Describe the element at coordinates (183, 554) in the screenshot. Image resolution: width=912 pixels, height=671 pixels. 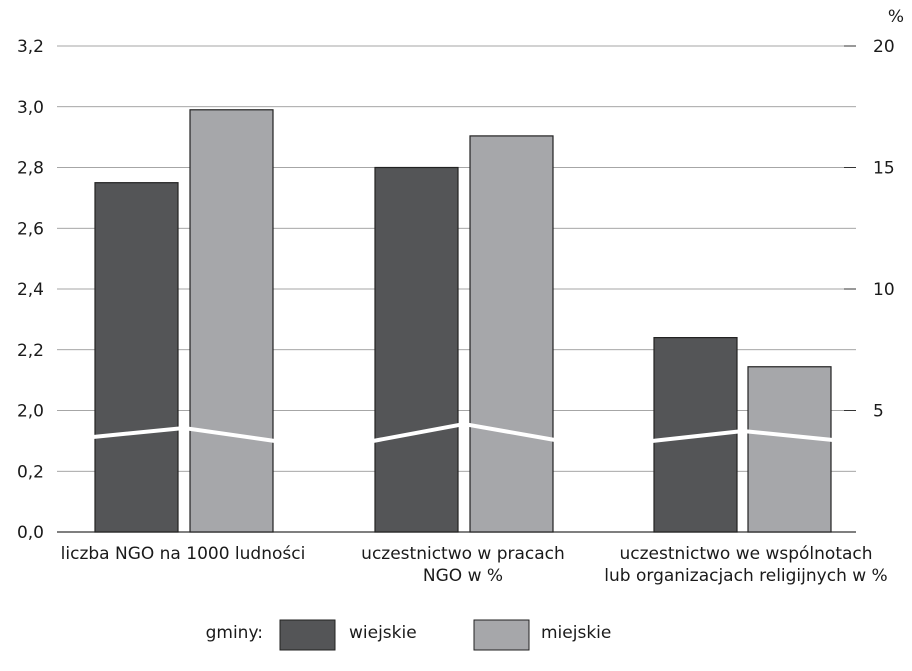
I see `category-label: liczba NGO na 1000 ludności` at that location.